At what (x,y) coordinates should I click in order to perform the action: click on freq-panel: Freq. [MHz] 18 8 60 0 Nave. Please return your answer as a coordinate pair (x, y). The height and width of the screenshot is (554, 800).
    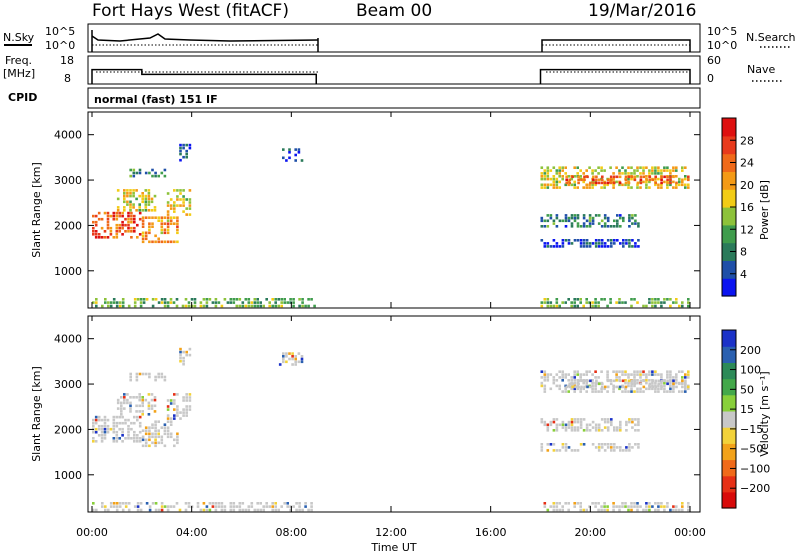
    Looking at the image, I should click on (392, 69).